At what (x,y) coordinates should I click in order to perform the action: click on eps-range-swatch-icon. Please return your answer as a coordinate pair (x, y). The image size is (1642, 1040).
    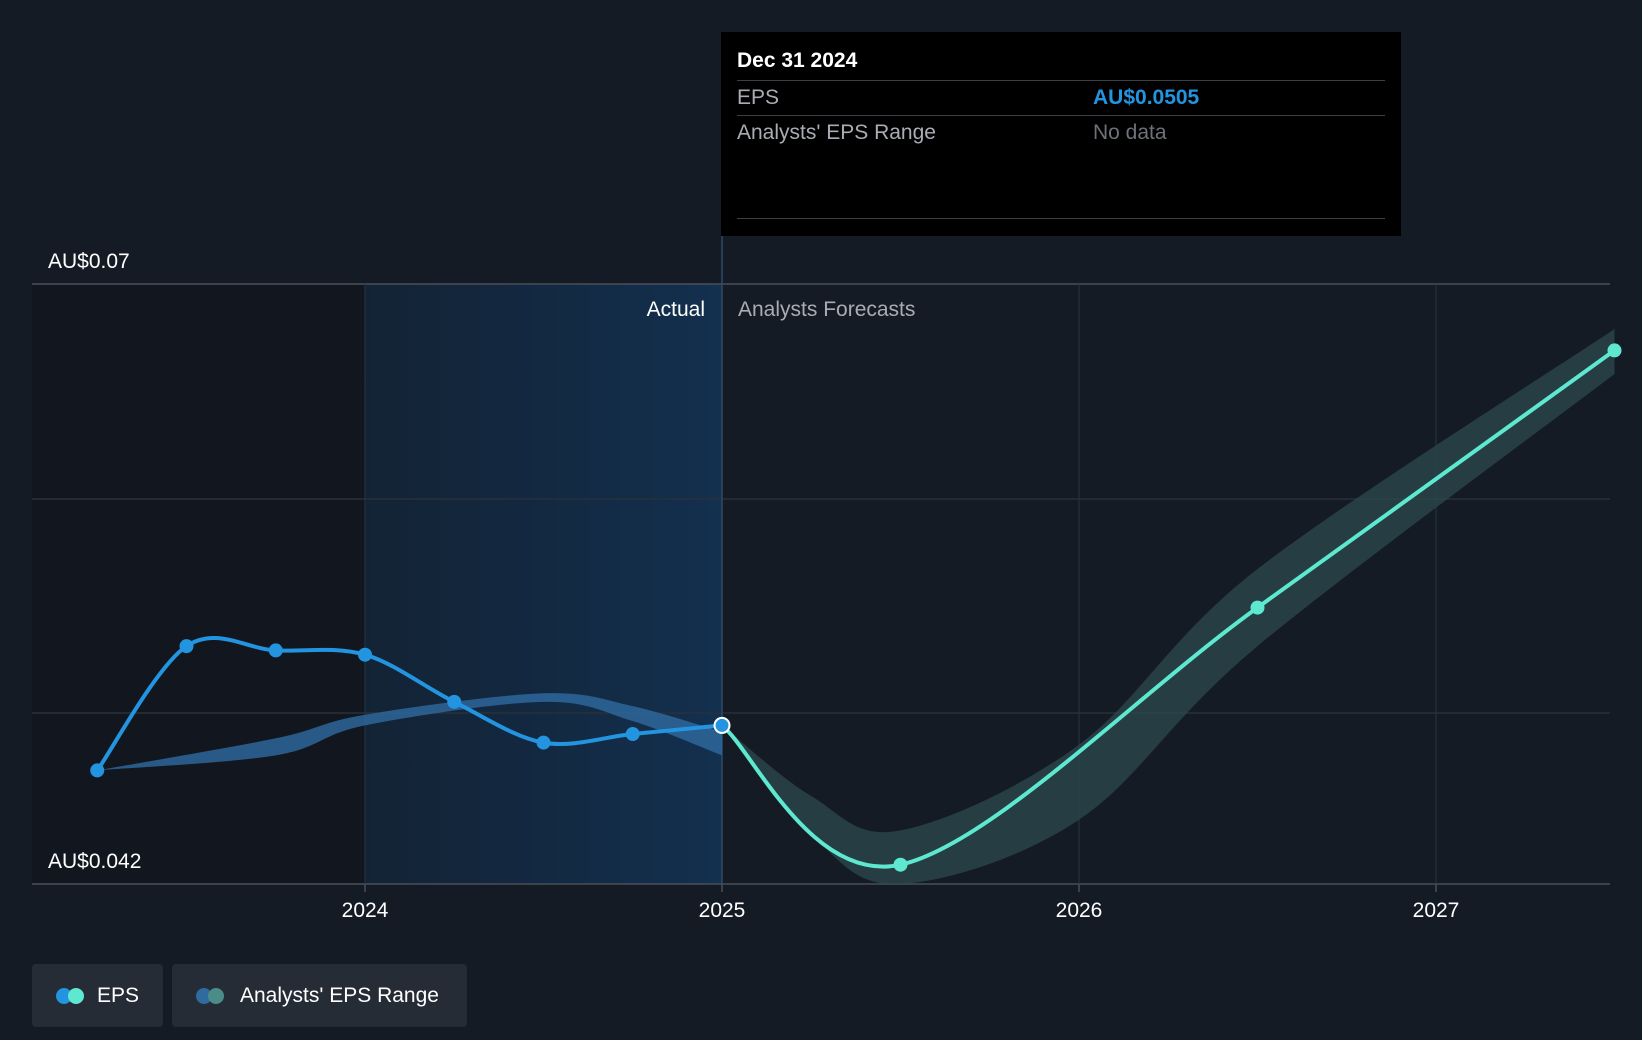
    Looking at the image, I should click on (212, 995).